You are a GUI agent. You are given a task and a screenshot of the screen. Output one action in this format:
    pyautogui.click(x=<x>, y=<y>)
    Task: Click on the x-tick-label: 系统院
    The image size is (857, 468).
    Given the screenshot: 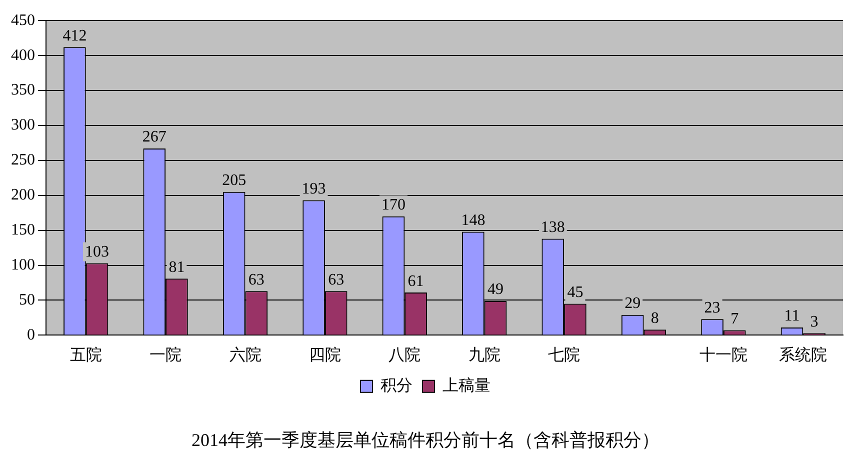 What is the action you would take?
    pyautogui.click(x=803, y=355)
    